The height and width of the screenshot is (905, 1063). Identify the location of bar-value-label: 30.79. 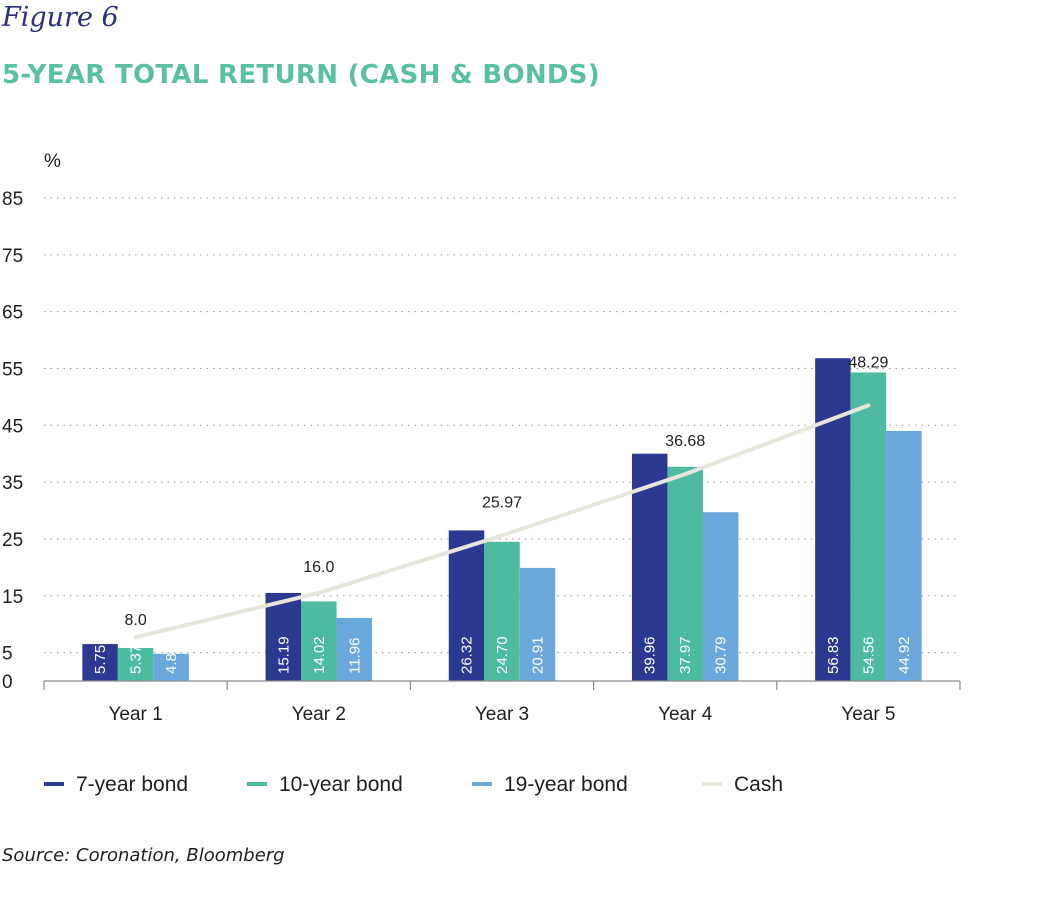
(721, 655).